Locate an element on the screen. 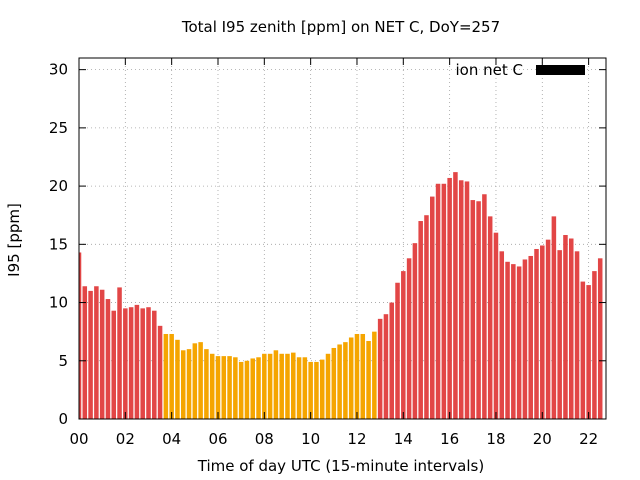 This screenshot has height=480, width=640. y-tick-label: 15 is located at coordinates (58, 244).